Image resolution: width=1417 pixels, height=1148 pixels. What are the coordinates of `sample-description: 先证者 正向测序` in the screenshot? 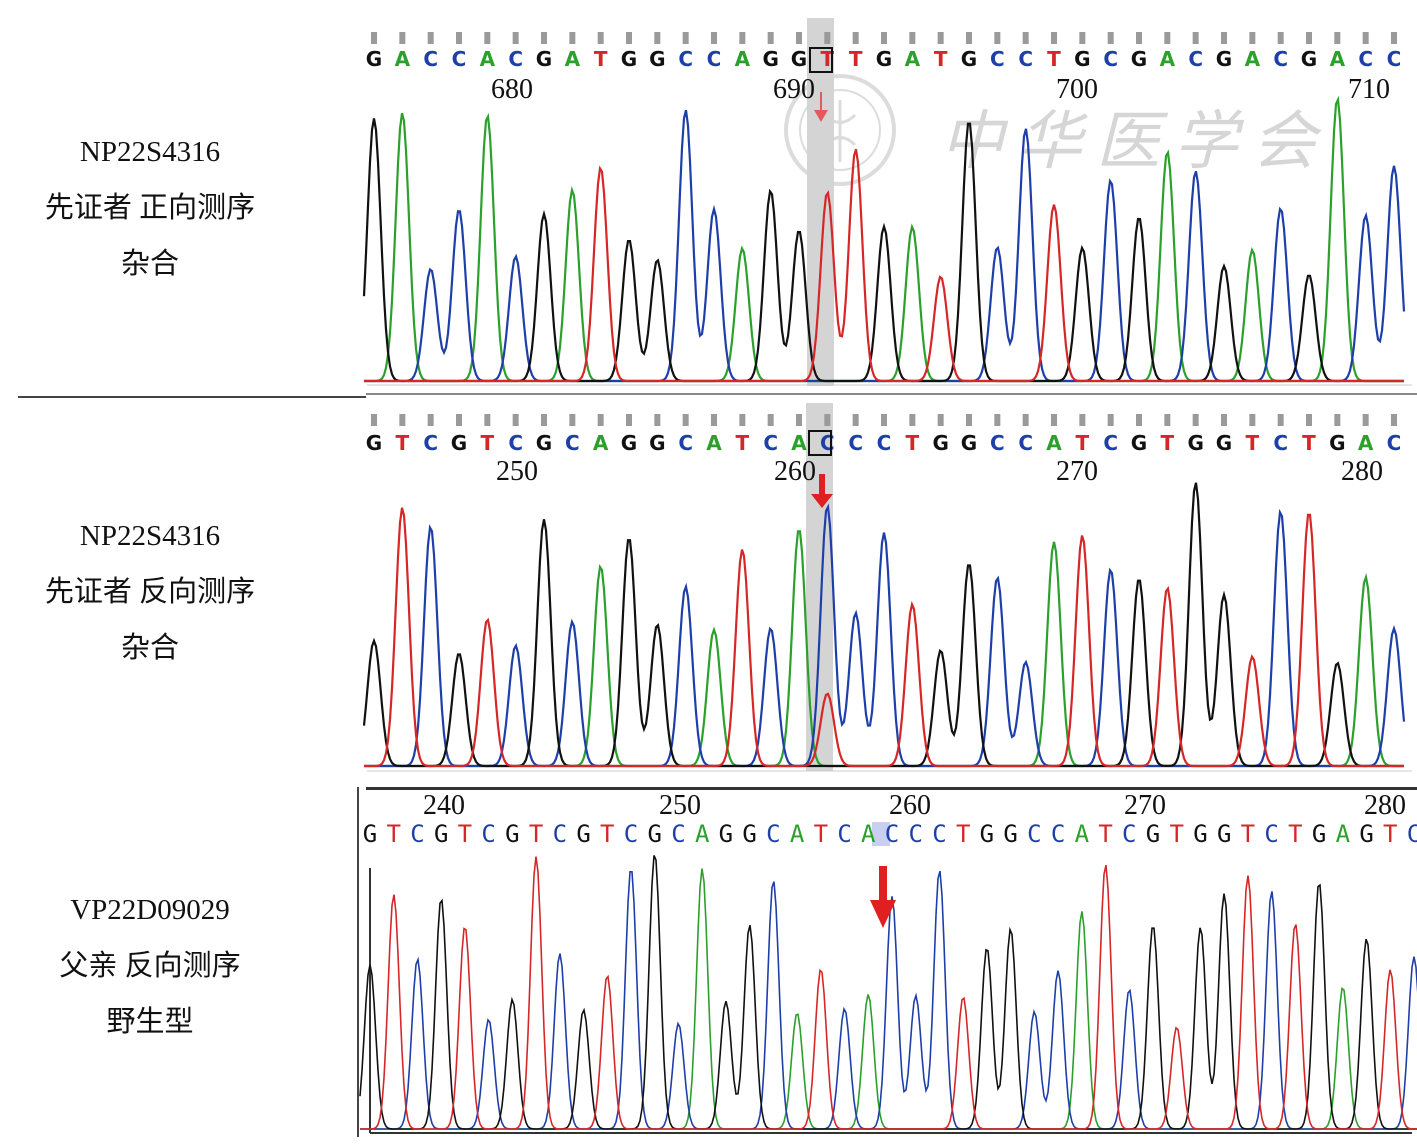 It's located at (150, 208).